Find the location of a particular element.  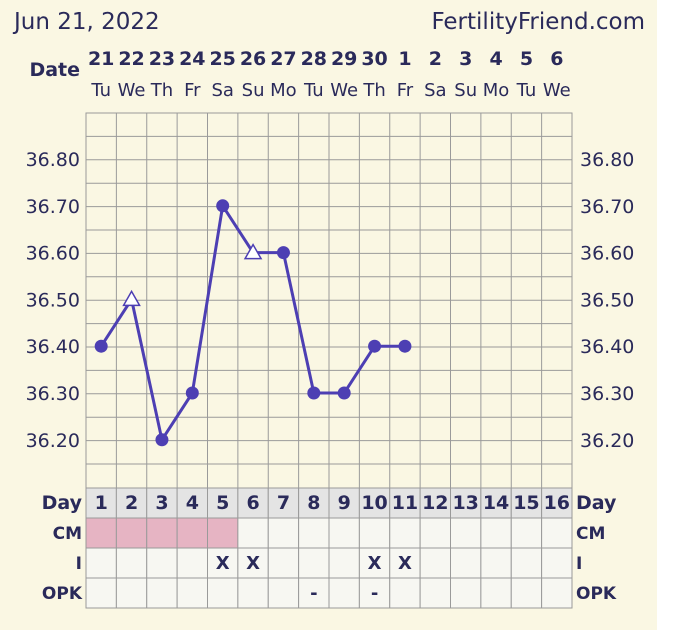

date-label: 4 is located at coordinates (495, 59).